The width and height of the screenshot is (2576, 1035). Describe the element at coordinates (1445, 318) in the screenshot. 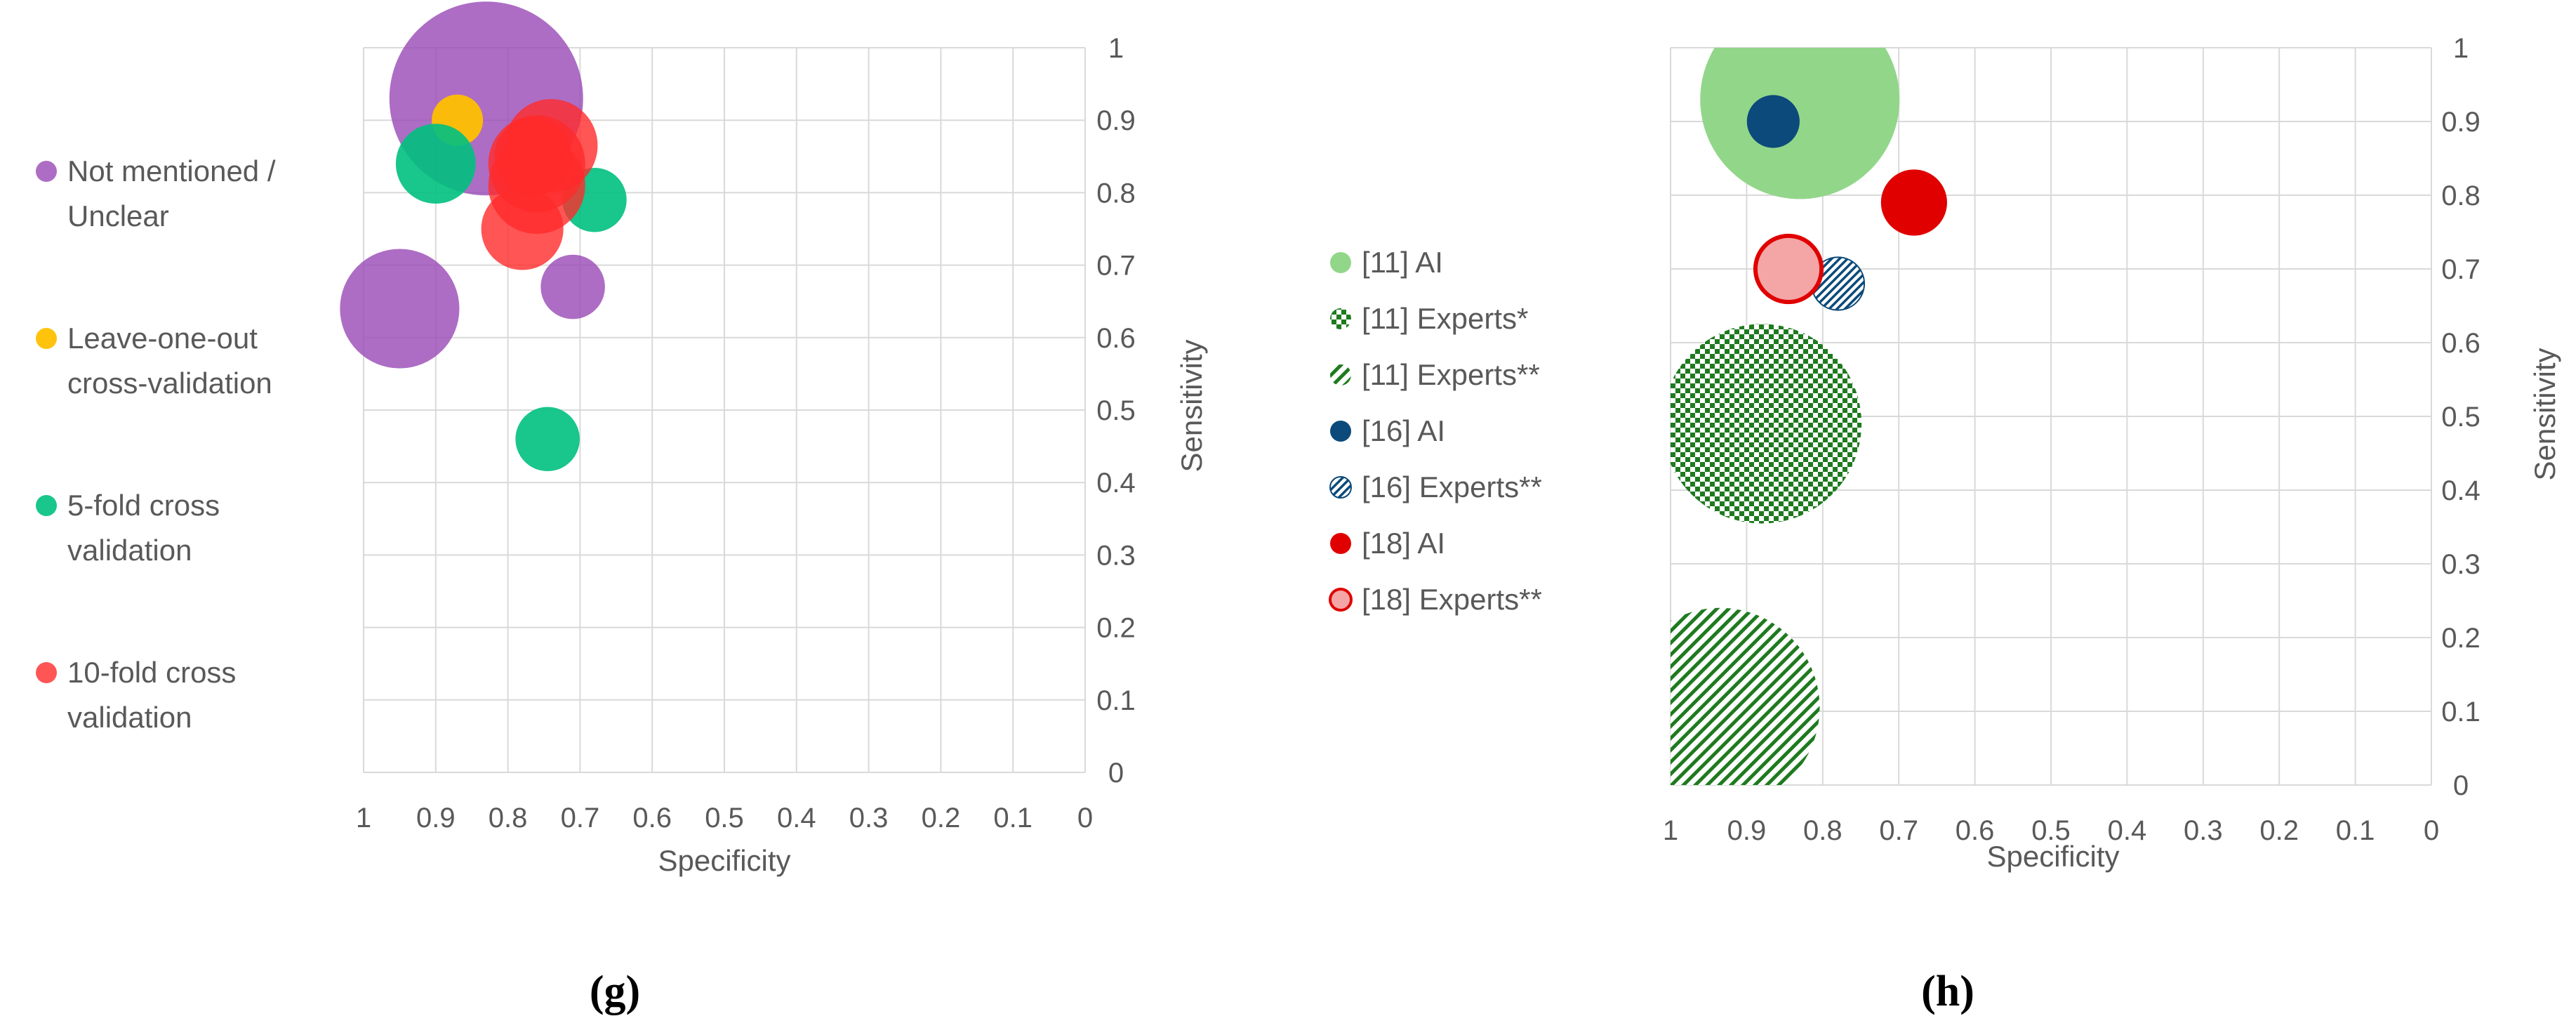

I see `chart-h-legend-label: [11] Experts*` at that location.